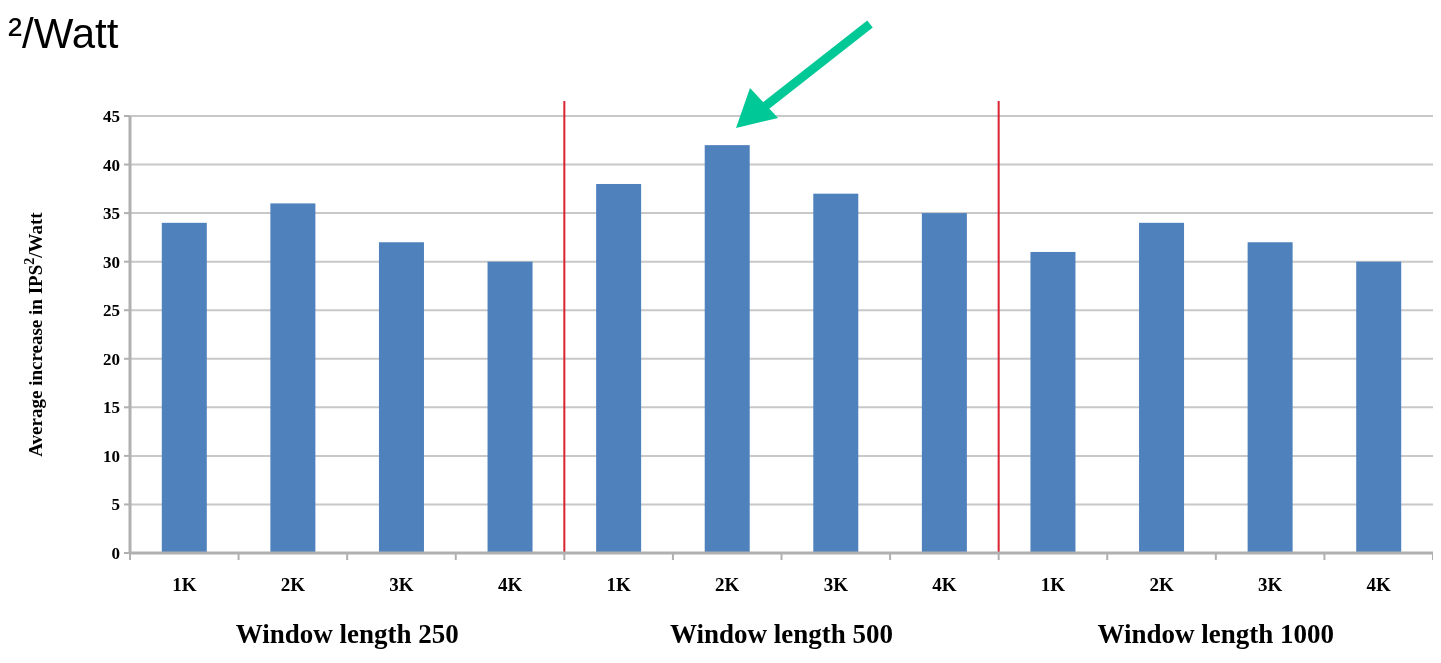  What do you see at coordinates (115, 505) in the screenshot?
I see `y-tick-label: 5` at bounding box center [115, 505].